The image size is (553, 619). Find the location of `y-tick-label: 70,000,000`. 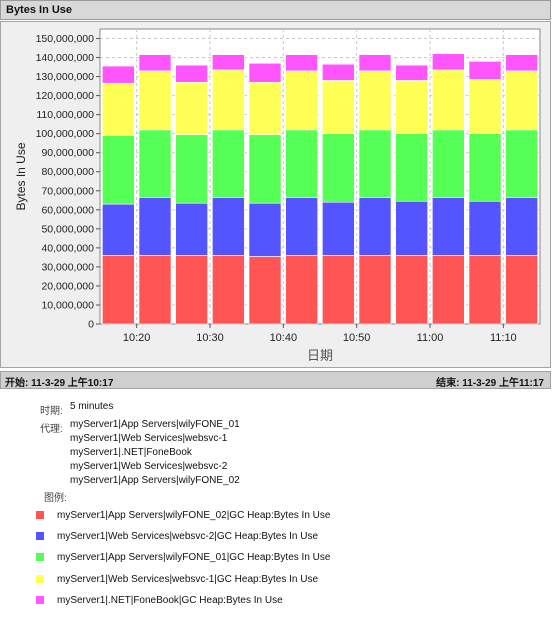

y-tick-label: 70,000,000 is located at coordinates (67, 191).